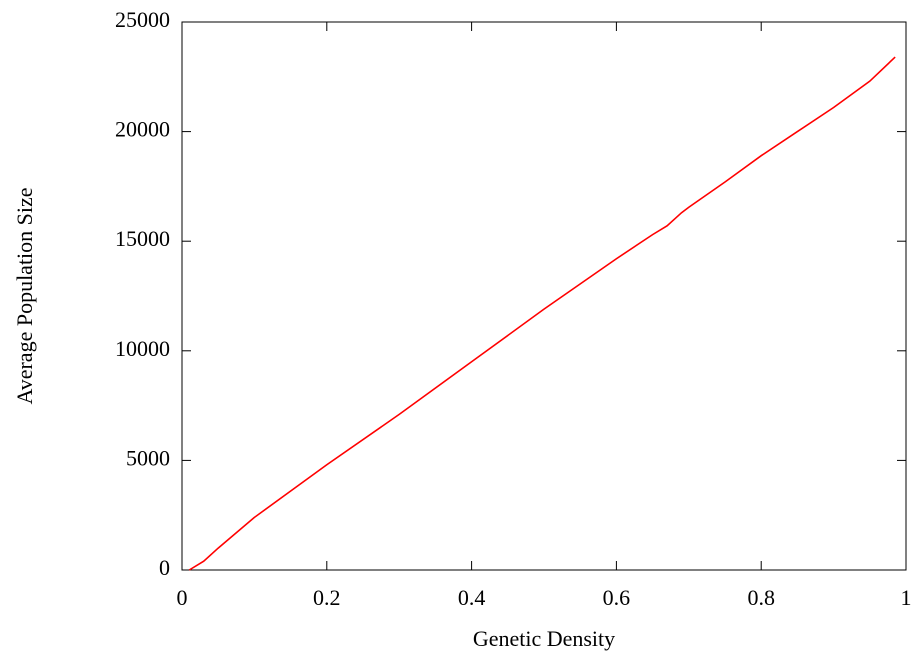 This screenshot has height=663, width=917. Describe the element at coordinates (182, 597) in the screenshot. I see `x-tick-label: 0` at that location.